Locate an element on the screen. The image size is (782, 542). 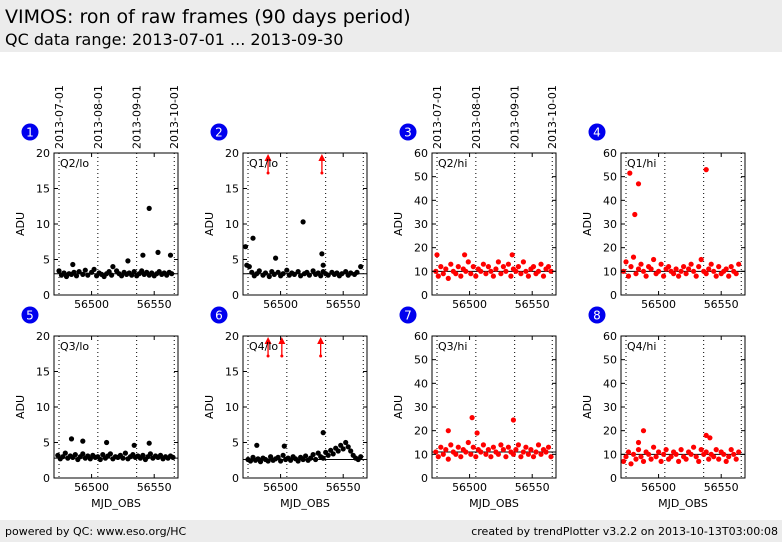
panel-number: 8 is located at coordinates (597, 316).